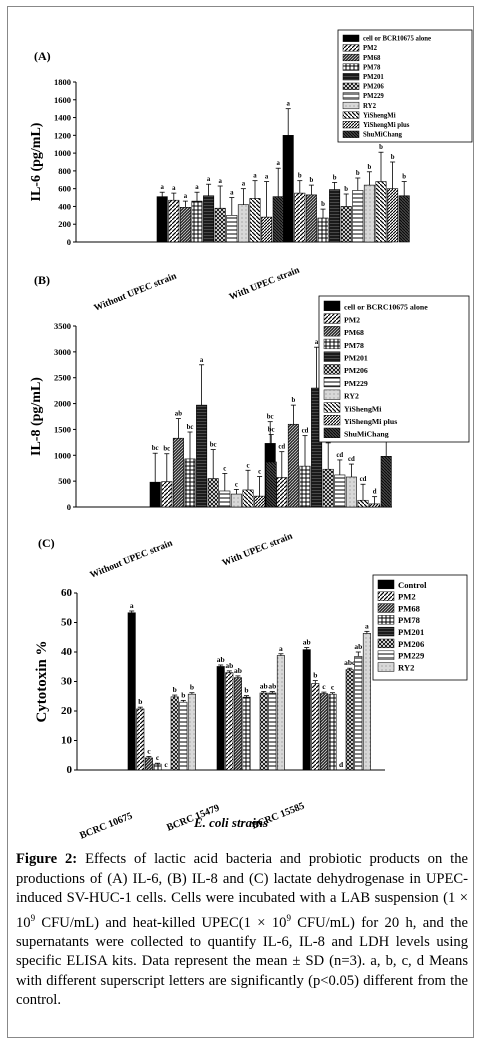  Describe the element at coordinates (62, 352) in the screenshot. I see `y-tick-label: 3000` at that location.